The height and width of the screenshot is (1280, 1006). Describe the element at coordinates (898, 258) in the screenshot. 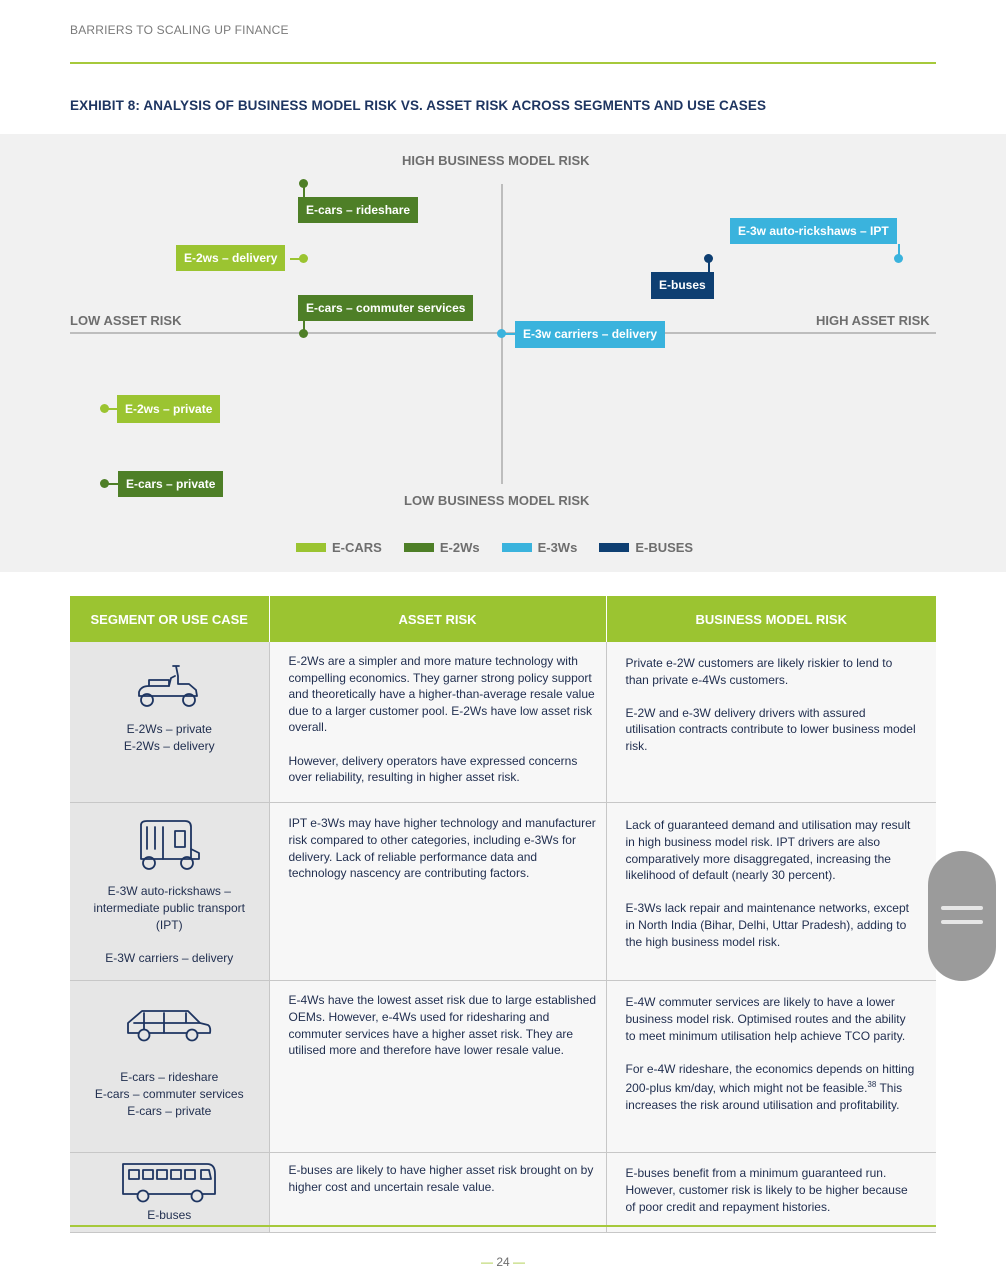

I see `chart-point-e3w-ipt` at that location.